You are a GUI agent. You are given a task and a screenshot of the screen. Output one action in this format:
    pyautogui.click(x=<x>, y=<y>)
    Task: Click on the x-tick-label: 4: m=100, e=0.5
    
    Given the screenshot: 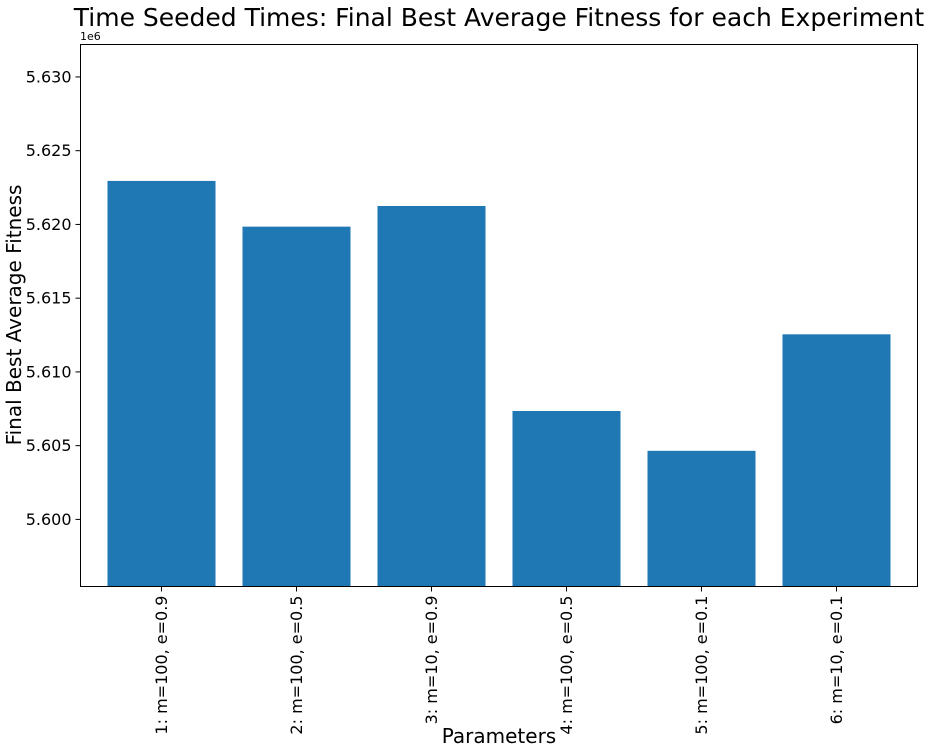 What is the action you would take?
    pyautogui.click(x=566, y=665)
    